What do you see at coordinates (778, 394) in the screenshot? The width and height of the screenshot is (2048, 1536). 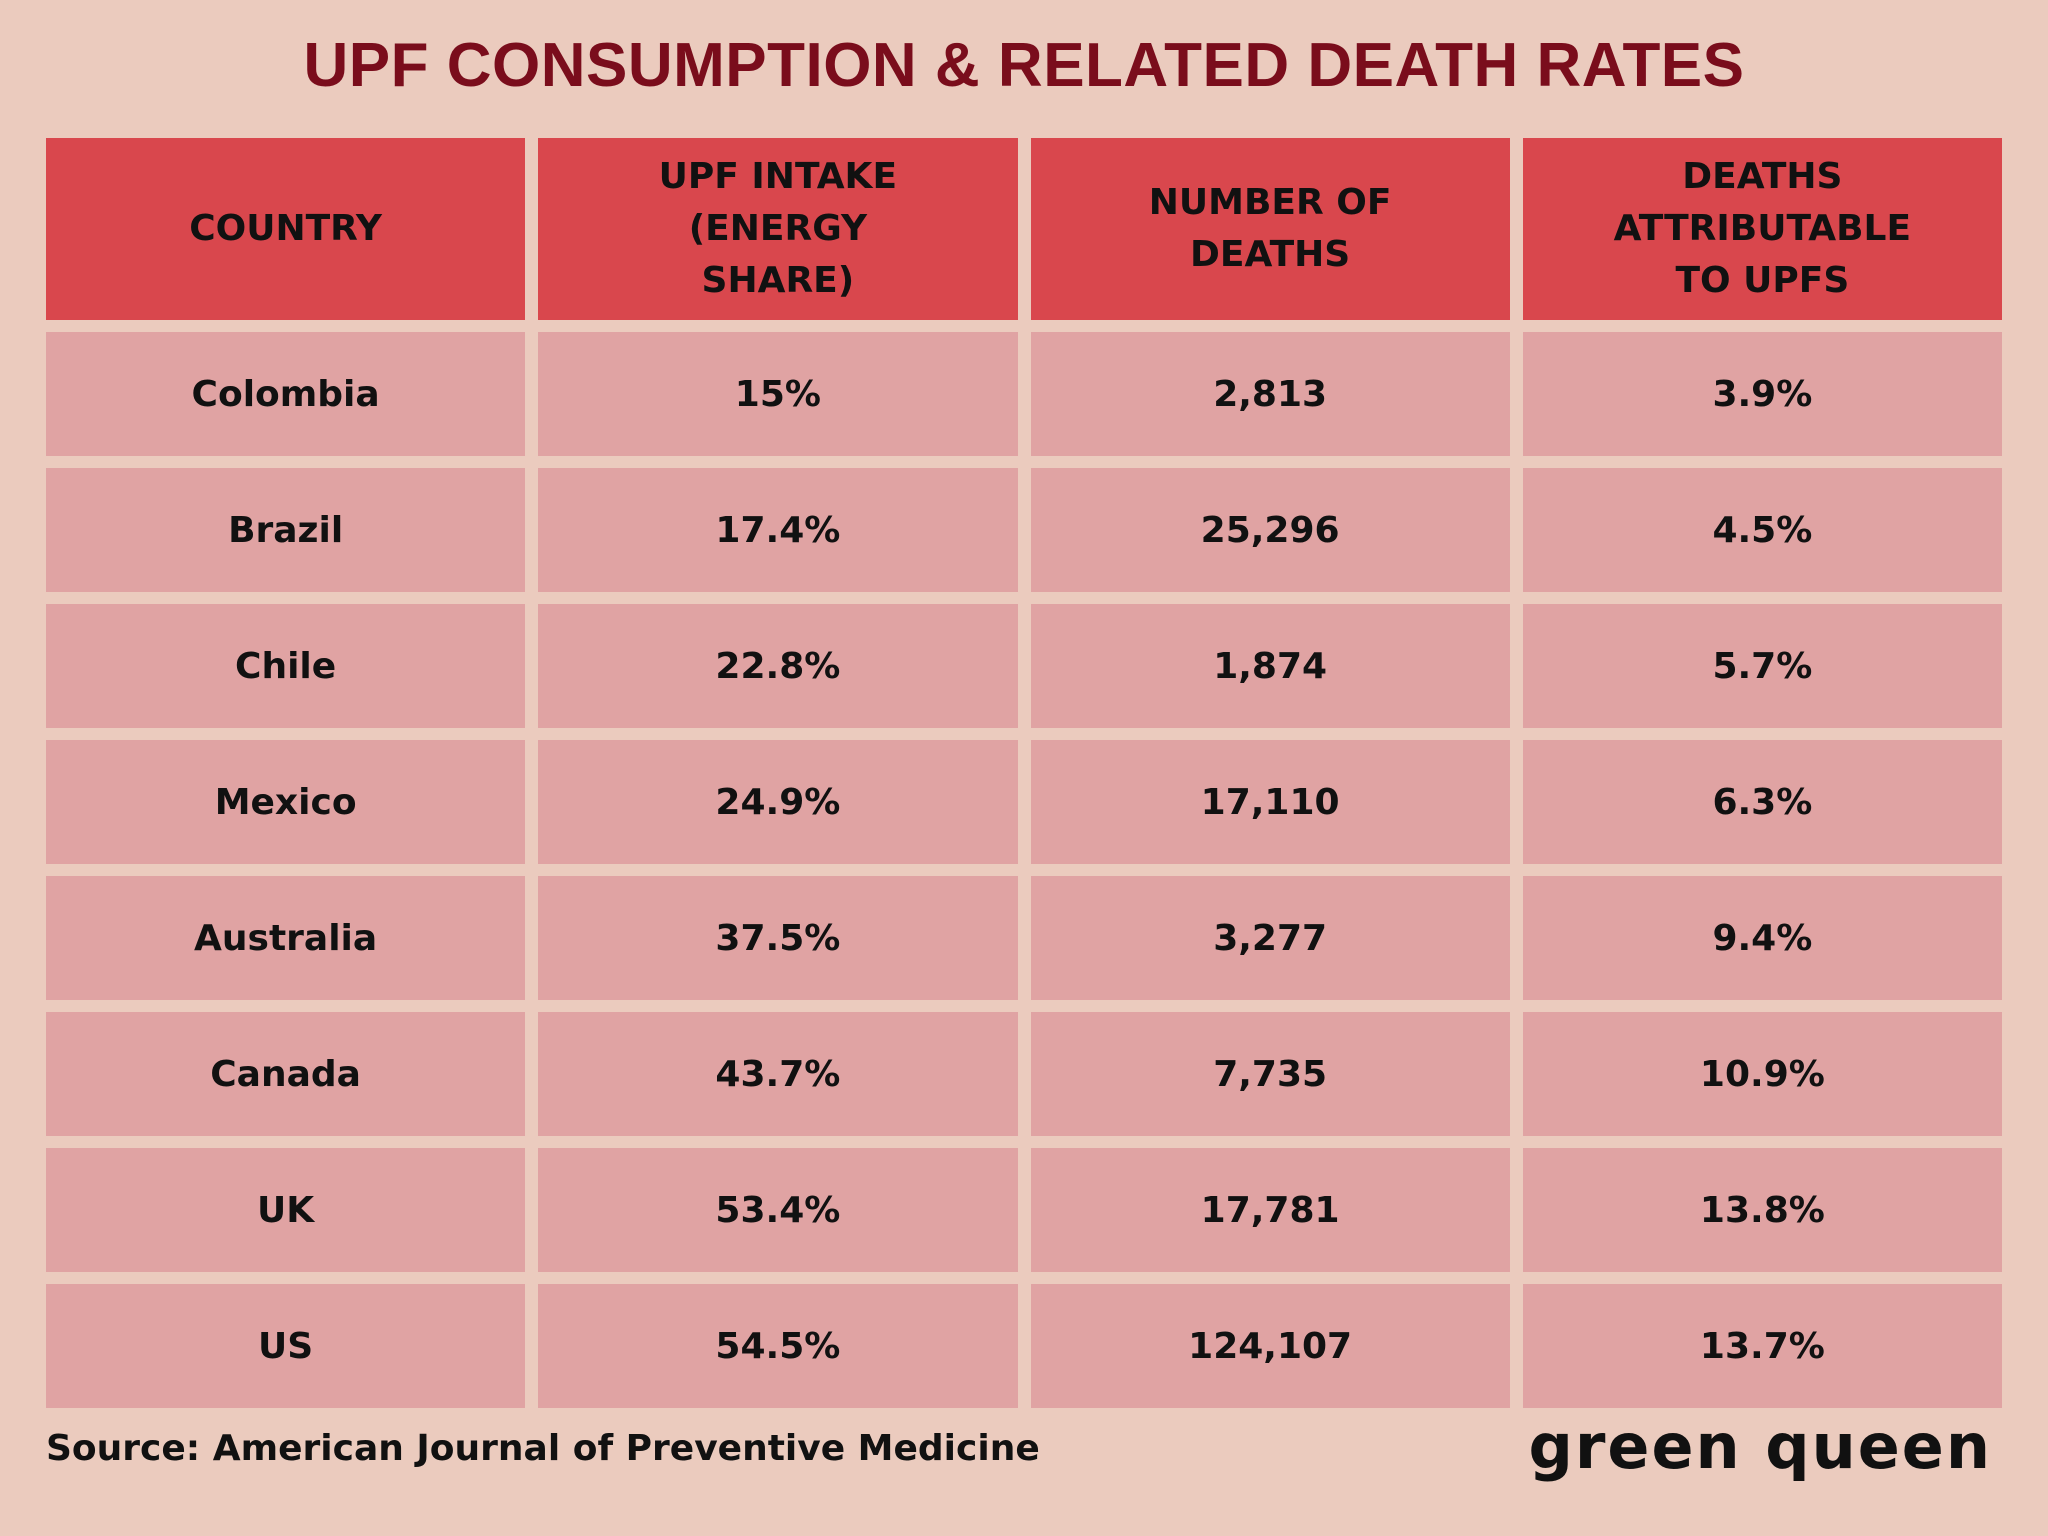 I see `table-cell: 15%` at bounding box center [778, 394].